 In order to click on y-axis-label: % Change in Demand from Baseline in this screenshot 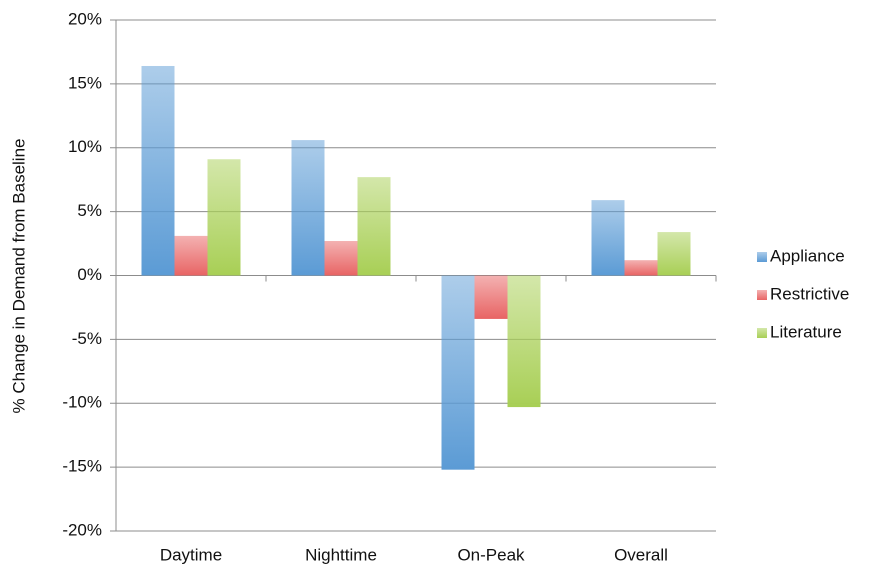, I will do `click(18, 276)`.